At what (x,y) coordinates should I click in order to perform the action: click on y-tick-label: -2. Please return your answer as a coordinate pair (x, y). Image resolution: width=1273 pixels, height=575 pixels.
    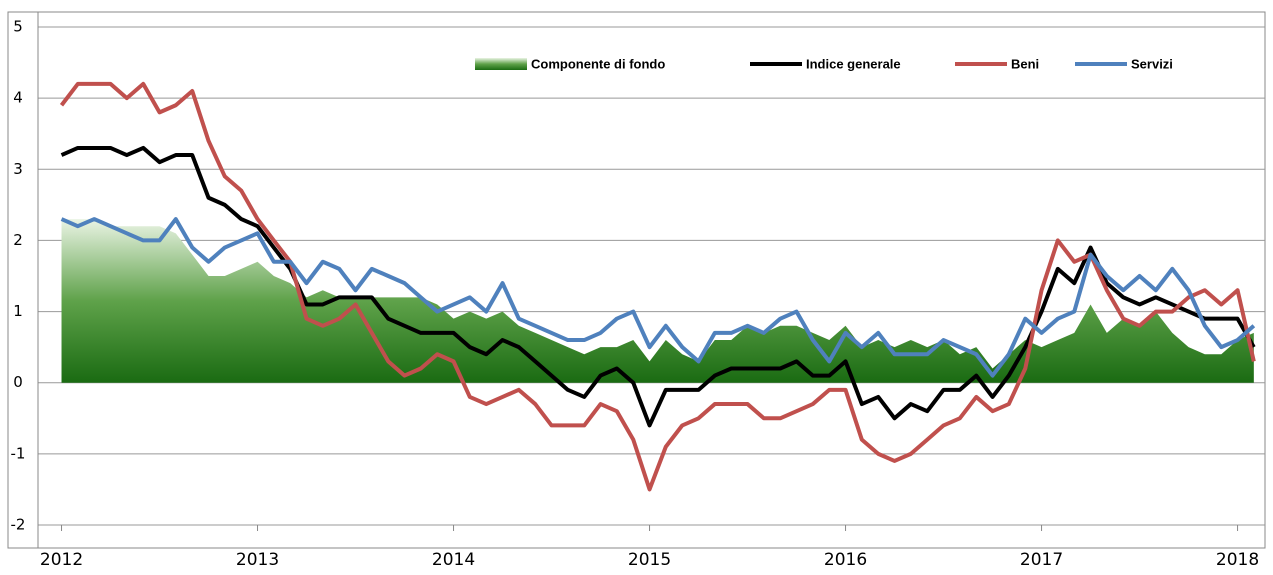
    Looking at the image, I should click on (18, 525).